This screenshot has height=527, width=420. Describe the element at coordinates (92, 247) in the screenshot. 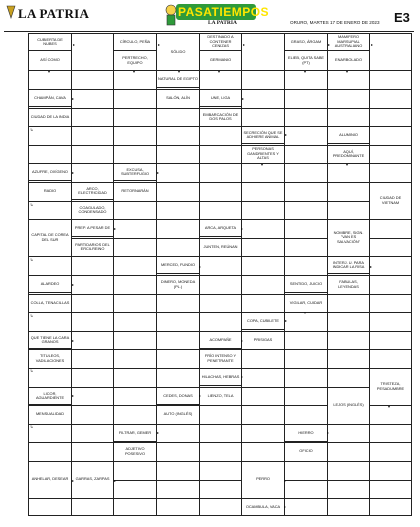

I see `clue-cell: PARTIDARIOS DEL ERCILREINO` at that location.